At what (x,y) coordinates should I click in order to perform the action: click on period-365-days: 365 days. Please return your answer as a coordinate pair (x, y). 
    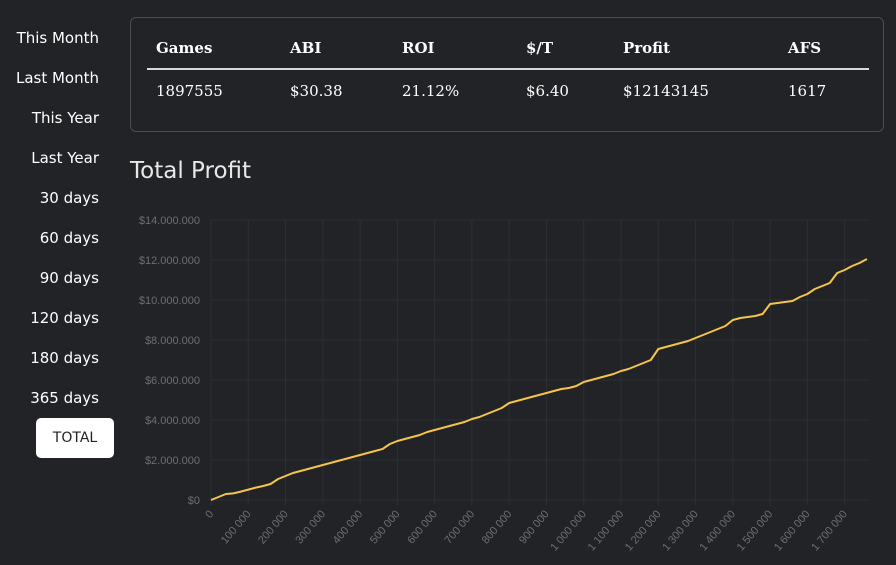
    Looking at the image, I should click on (64, 398).